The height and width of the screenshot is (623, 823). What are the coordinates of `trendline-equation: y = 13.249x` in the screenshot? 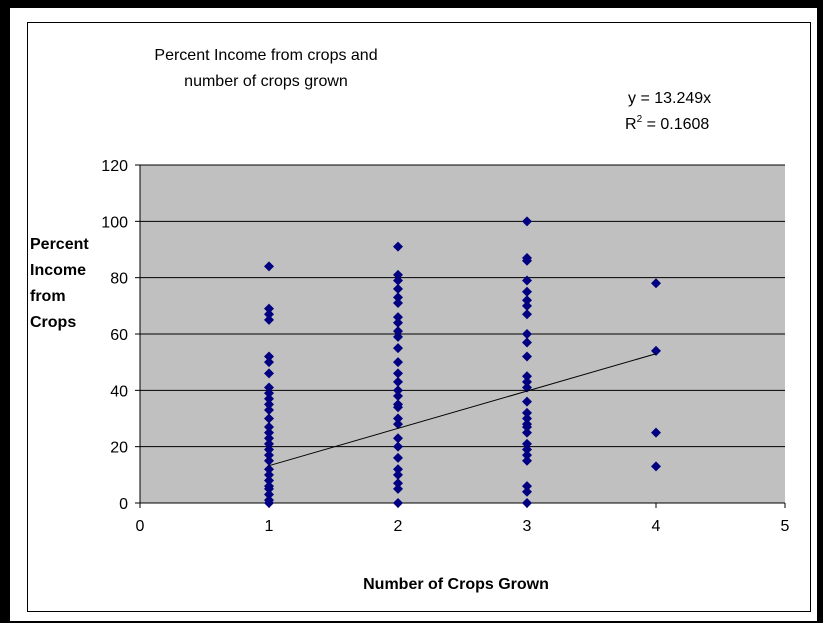 It's located at (669, 98).